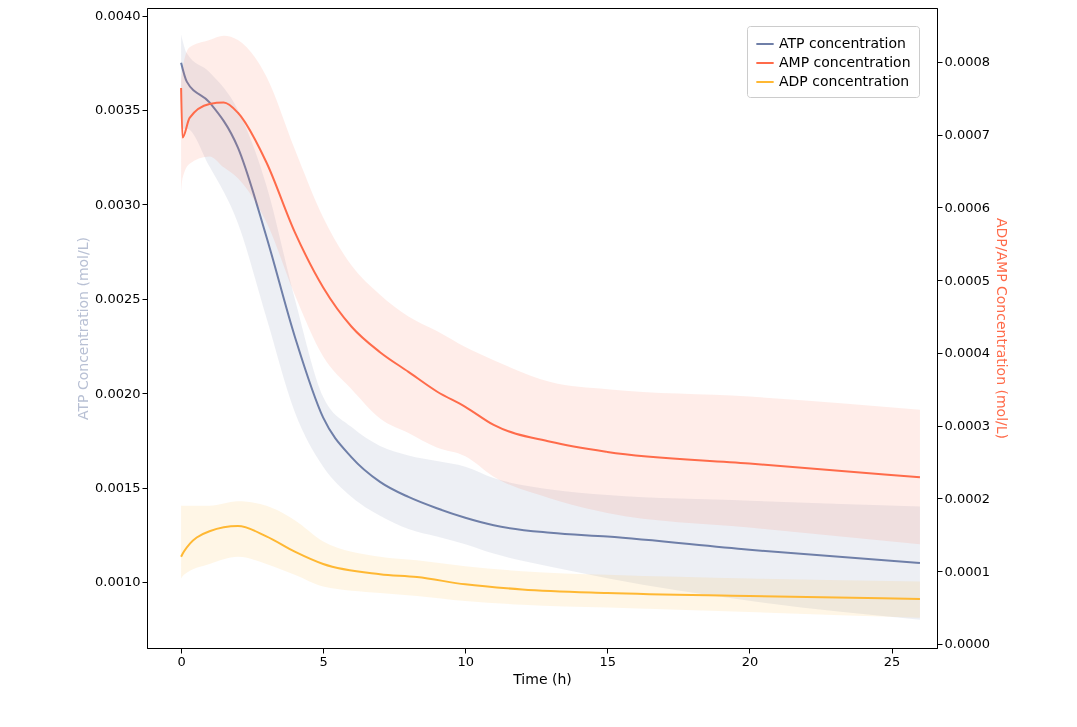 The width and height of the screenshot is (1077, 727). I want to click on y-tick-label: 0.0010, so click(118, 582).